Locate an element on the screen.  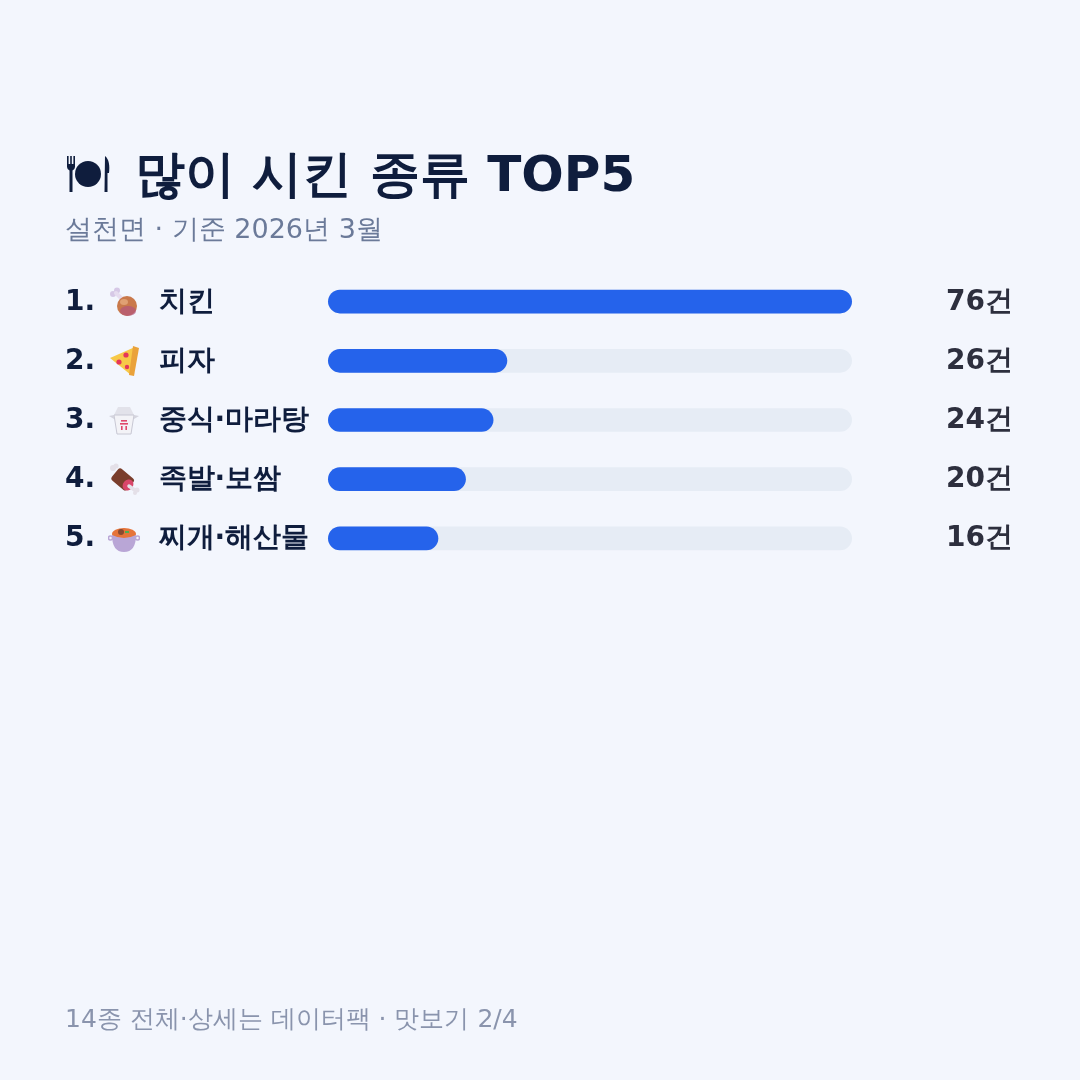
text: 5. is located at coordinates (80, 537).